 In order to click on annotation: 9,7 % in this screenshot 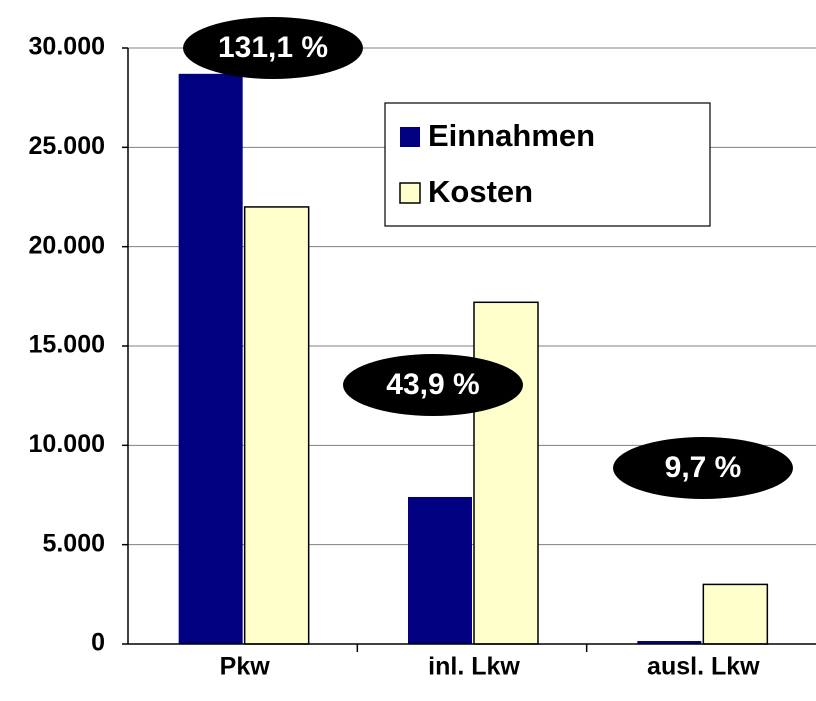, I will do `click(703, 467)`.